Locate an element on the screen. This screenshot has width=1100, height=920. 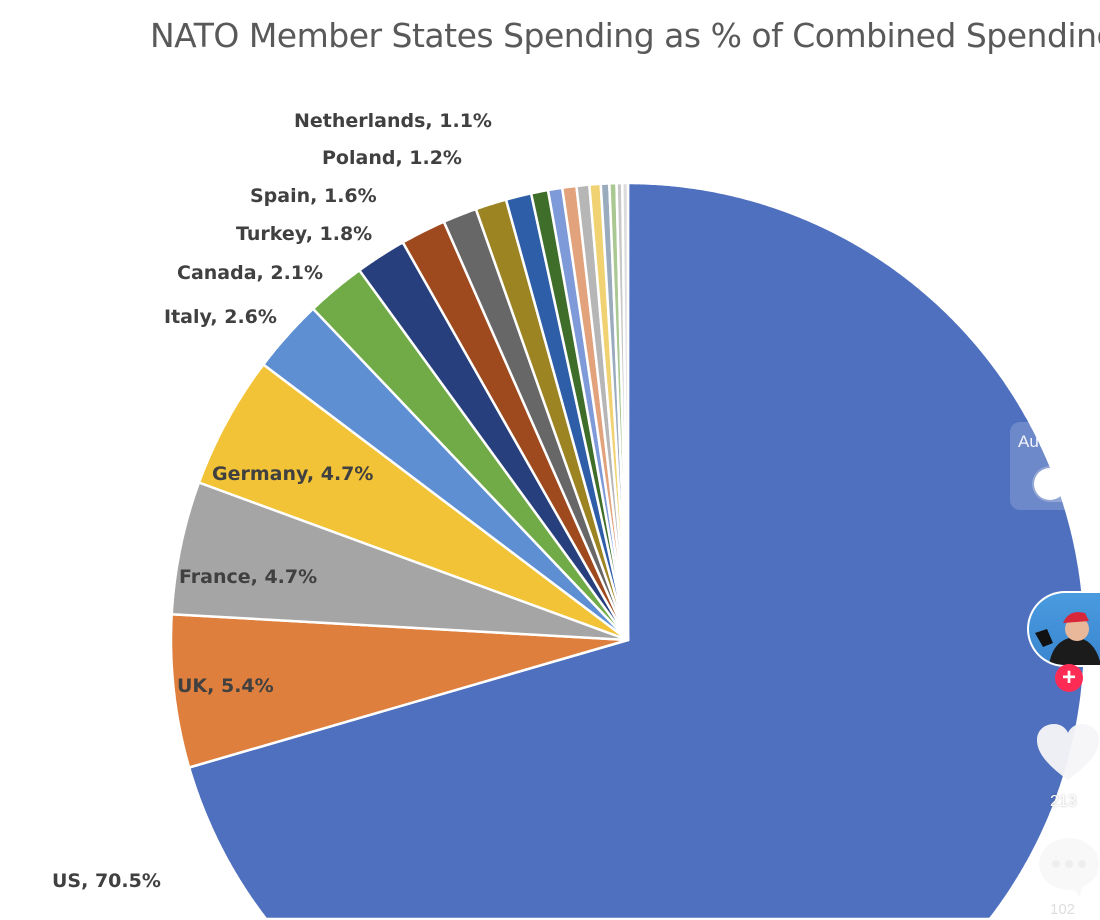
pie-slice-spain is located at coordinates (515, 431).